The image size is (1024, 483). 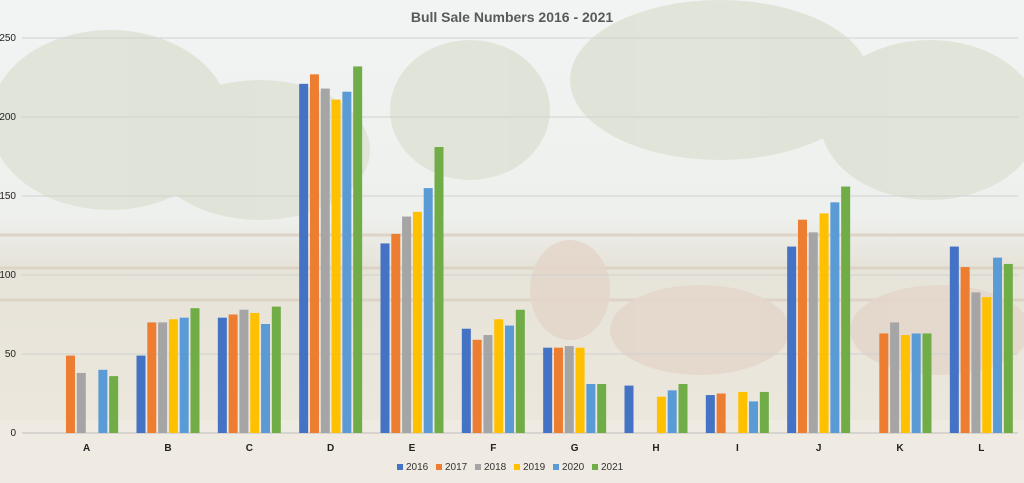 I want to click on bar-G-2018, so click(x=569, y=389).